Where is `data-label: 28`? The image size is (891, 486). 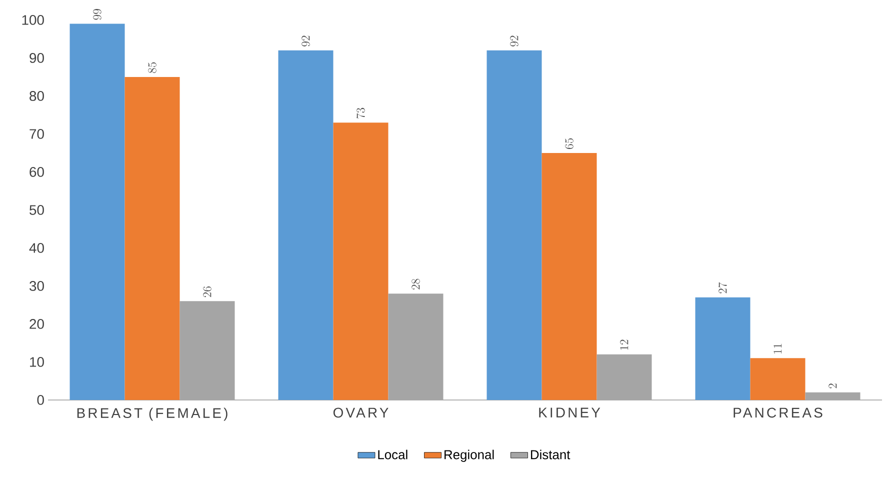
data-label: 28 is located at coordinates (416, 284).